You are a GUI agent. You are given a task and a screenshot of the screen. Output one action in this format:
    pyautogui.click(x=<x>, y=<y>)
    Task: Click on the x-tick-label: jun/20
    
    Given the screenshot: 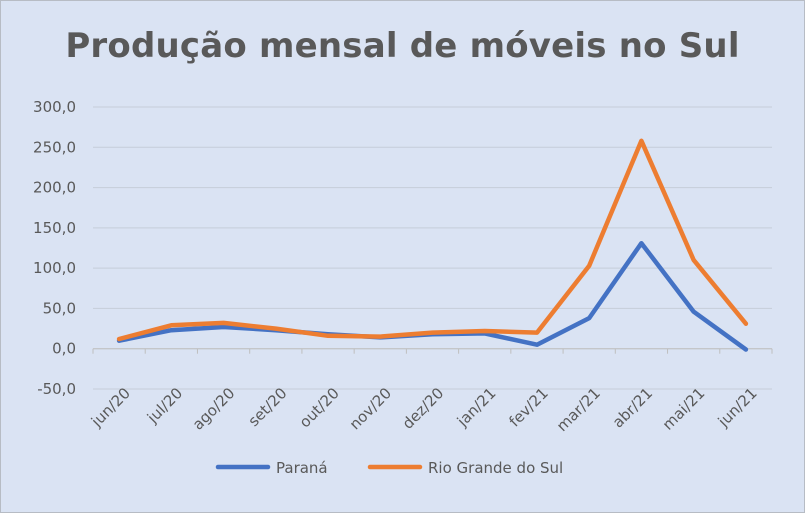 What is the action you would take?
    pyautogui.click(x=110, y=407)
    